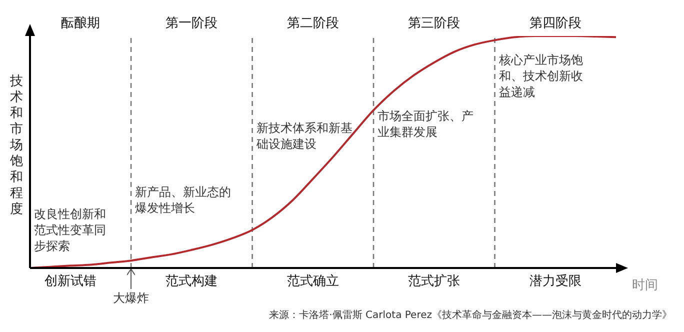 The height and width of the screenshot is (332, 684). Describe the element at coordinates (313, 23) in the screenshot. I see `text: 第二阶段` at that location.